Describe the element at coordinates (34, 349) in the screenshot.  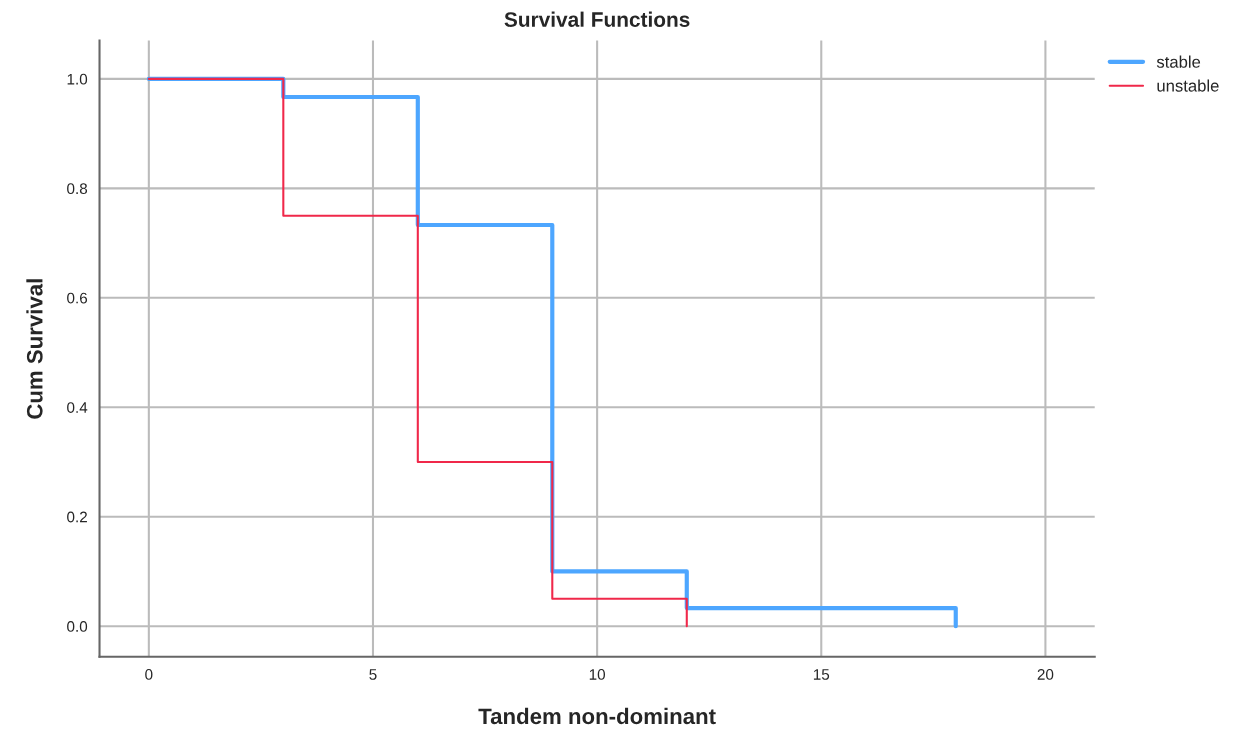
I see `y-axis-title: Cum Survival` at that location.